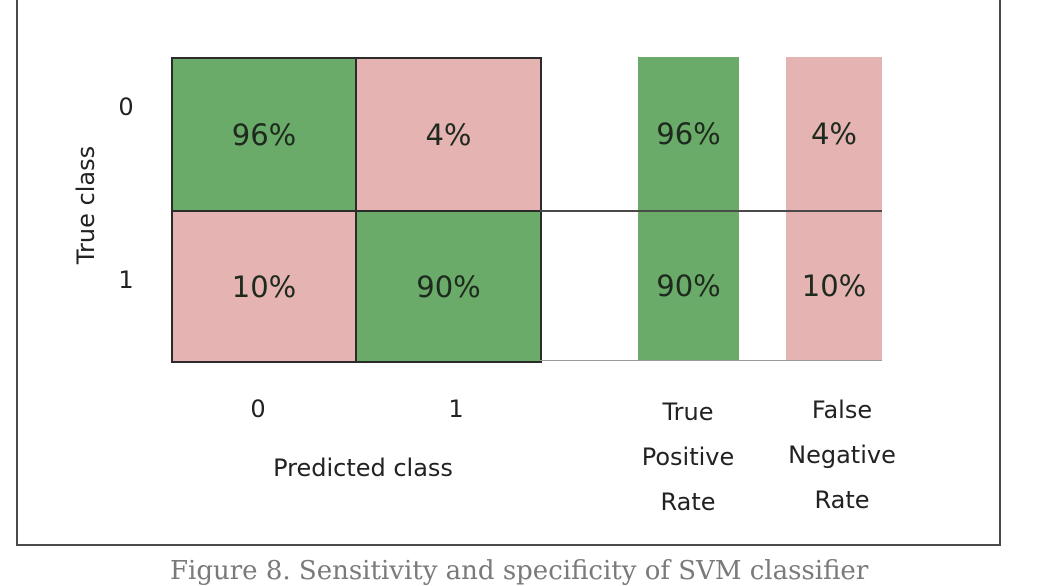 The height and width of the screenshot is (586, 1038). What do you see at coordinates (448, 134) in the screenshot?
I see `matrix-cell-0-1: 4%` at bounding box center [448, 134].